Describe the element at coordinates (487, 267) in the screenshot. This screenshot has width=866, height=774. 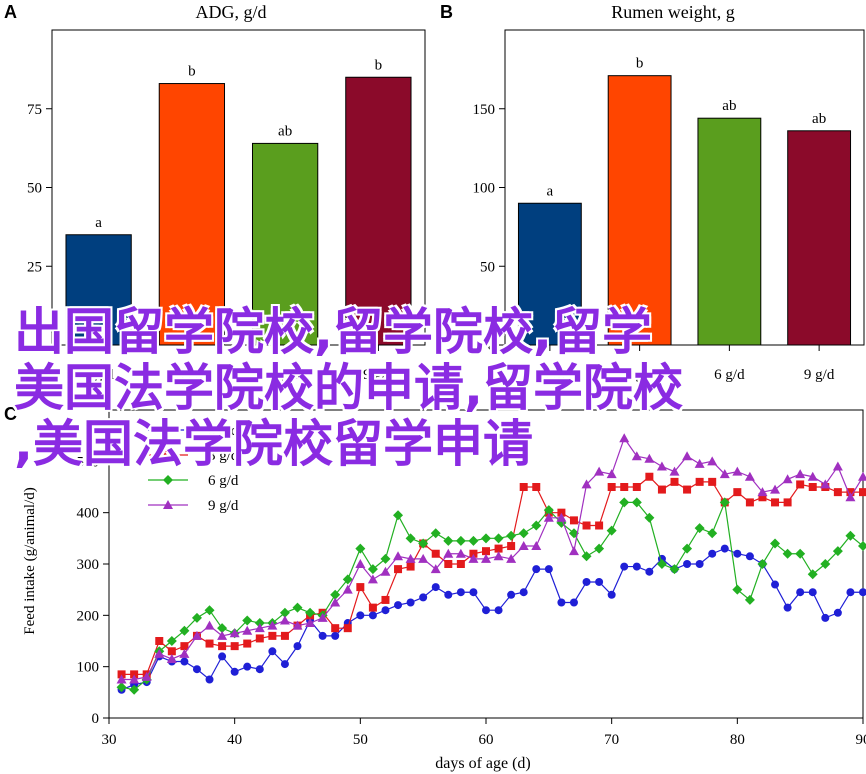
I see `y-tick-label: 50` at that location.